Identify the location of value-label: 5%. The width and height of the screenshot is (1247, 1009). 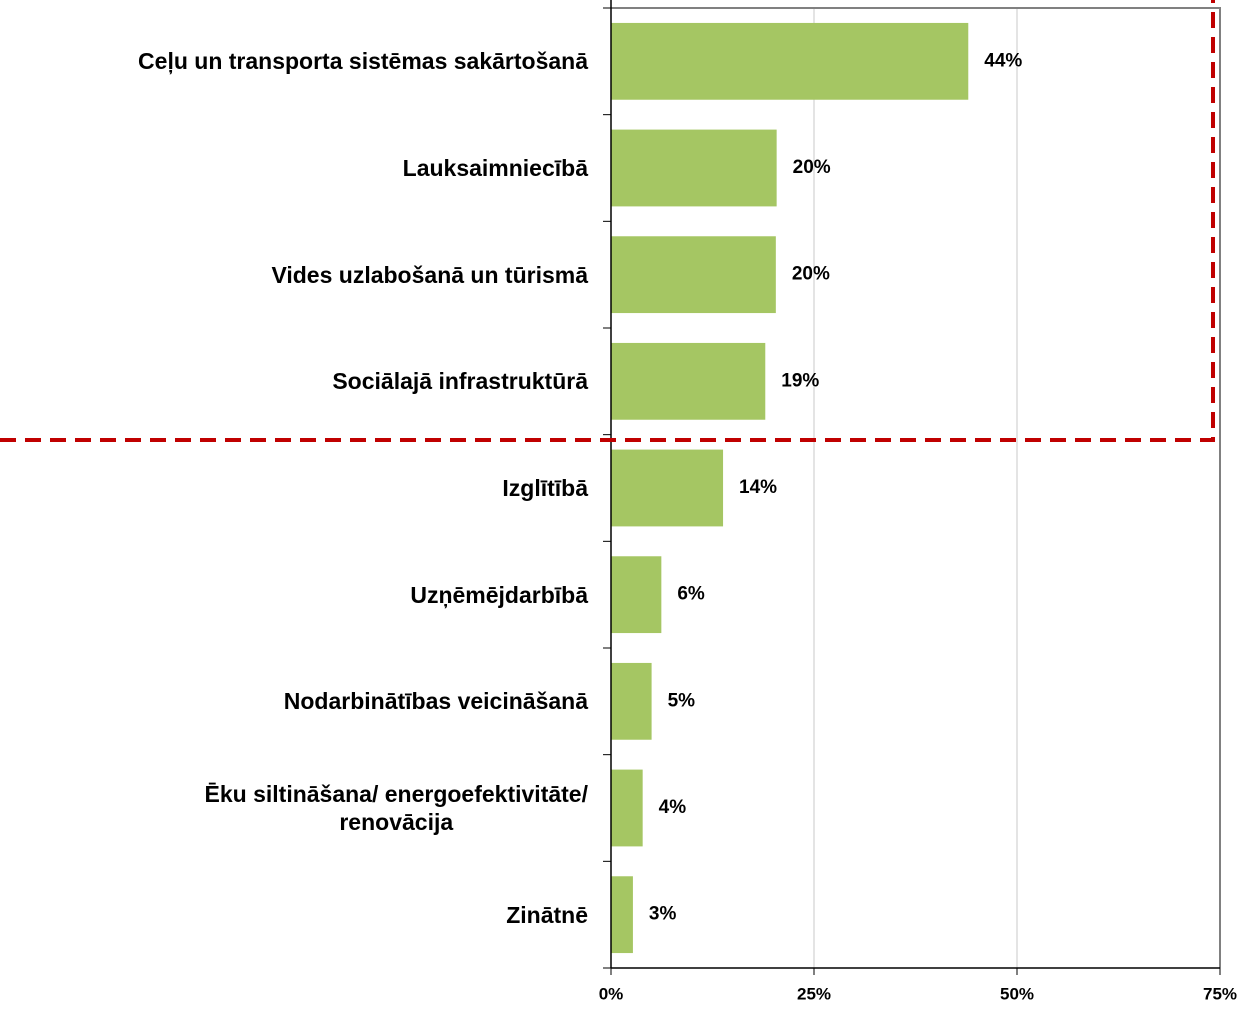
(682, 700).